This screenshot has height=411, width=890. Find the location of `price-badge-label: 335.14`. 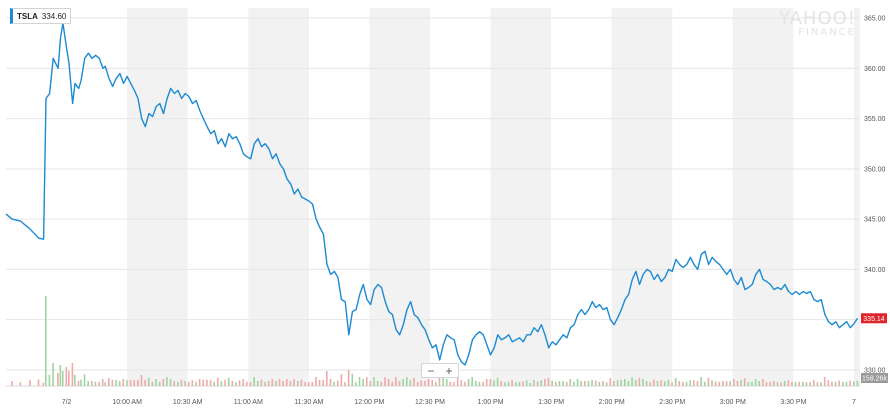

price-badge-label: 335.14 is located at coordinates (874, 319).